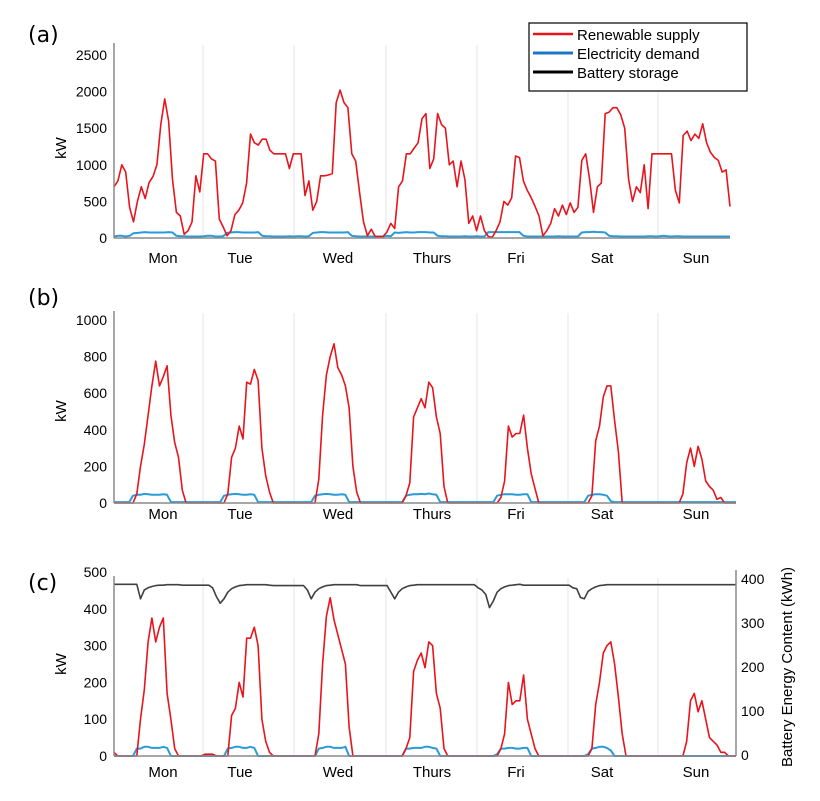 This screenshot has width=820, height=801. What do you see at coordinates (91, 146) in the screenshot?
I see `y-axis-ticks: 0 500 1000 1500 2000 2500` at bounding box center [91, 146].